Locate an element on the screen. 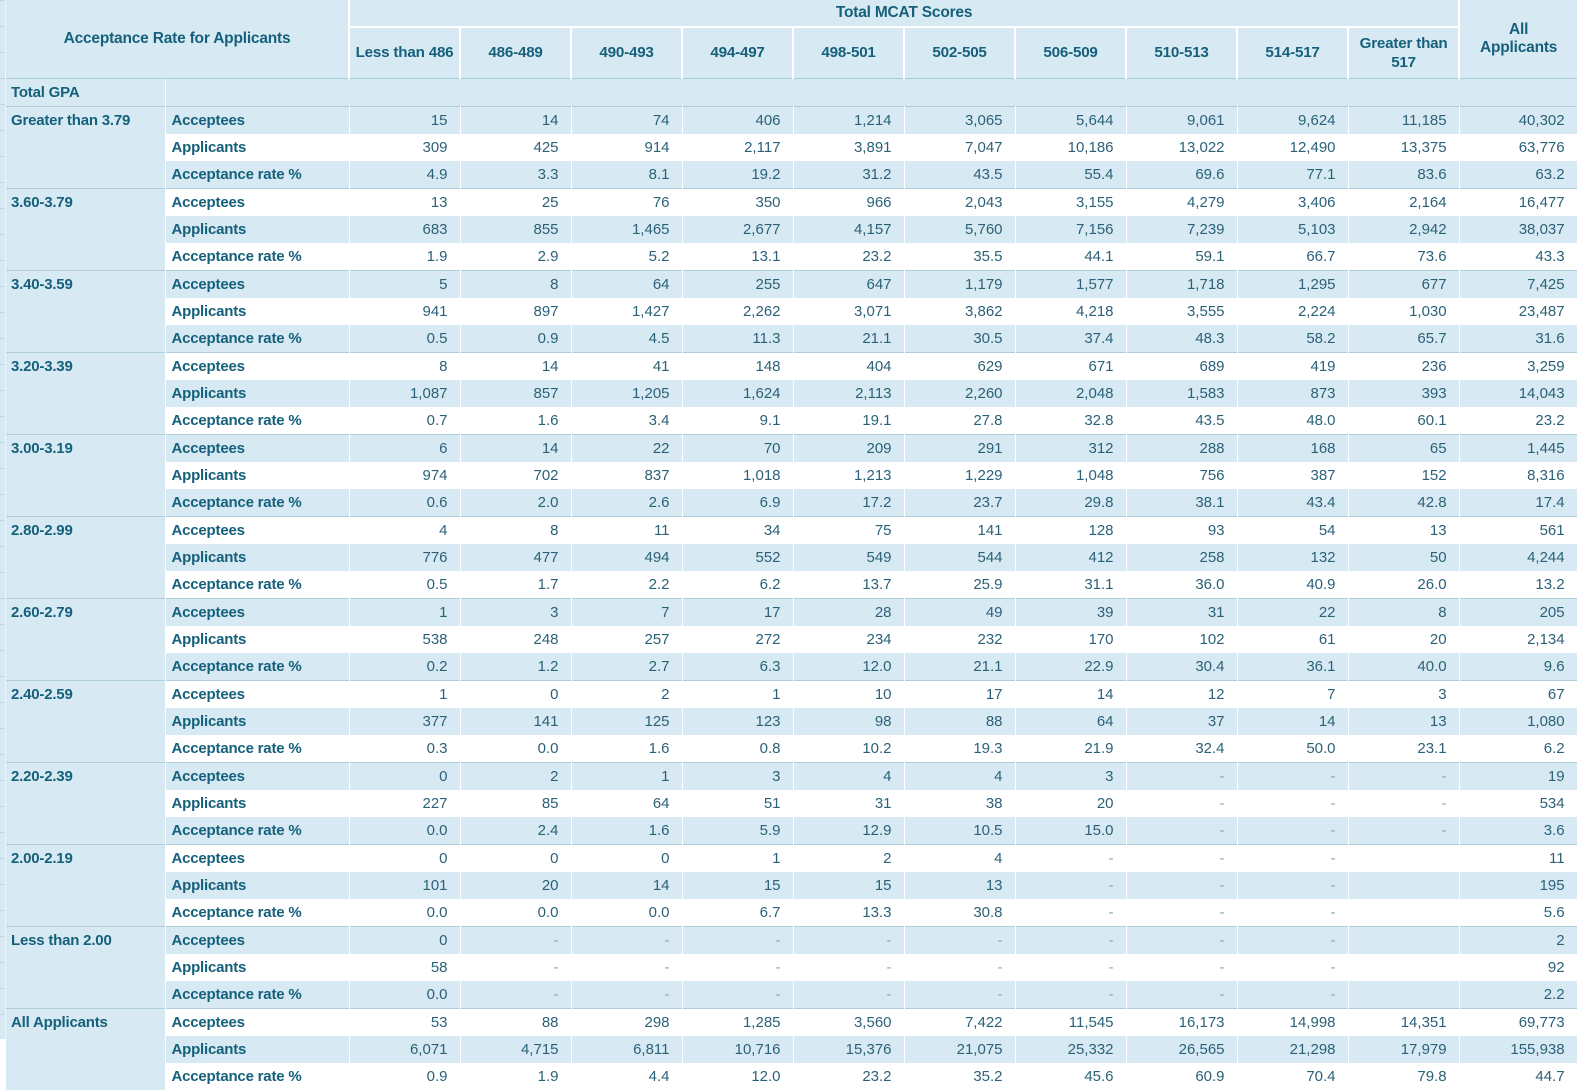  data-cell: 227 is located at coordinates (405, 803).